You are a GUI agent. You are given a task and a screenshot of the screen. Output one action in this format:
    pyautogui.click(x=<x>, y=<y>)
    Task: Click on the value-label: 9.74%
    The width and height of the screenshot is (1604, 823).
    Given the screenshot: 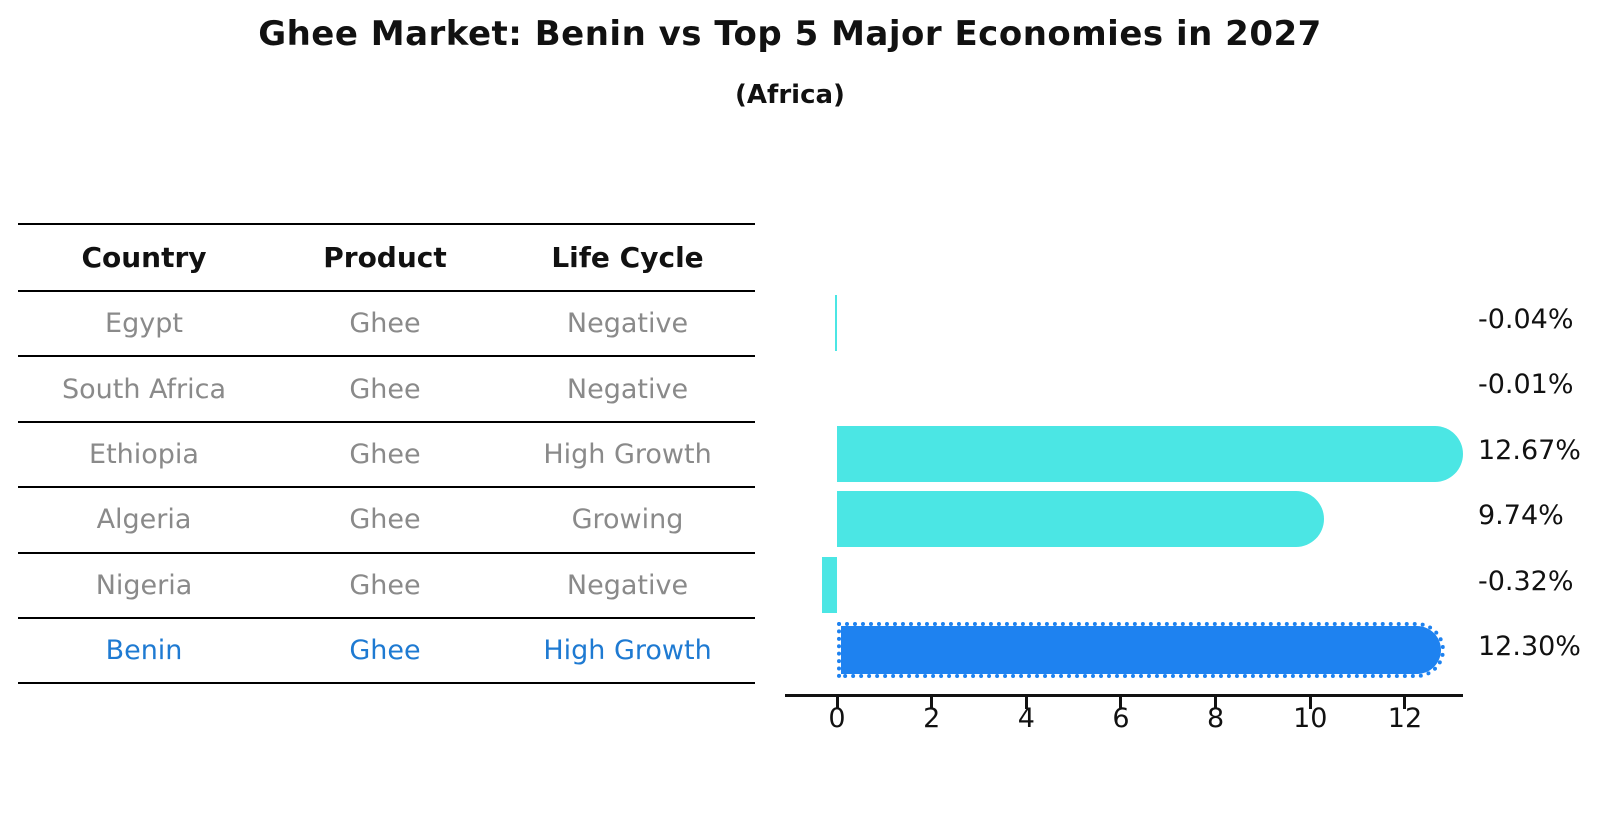 What is the action you would take?
    pyautogui.click(x=1521, y=516)
    